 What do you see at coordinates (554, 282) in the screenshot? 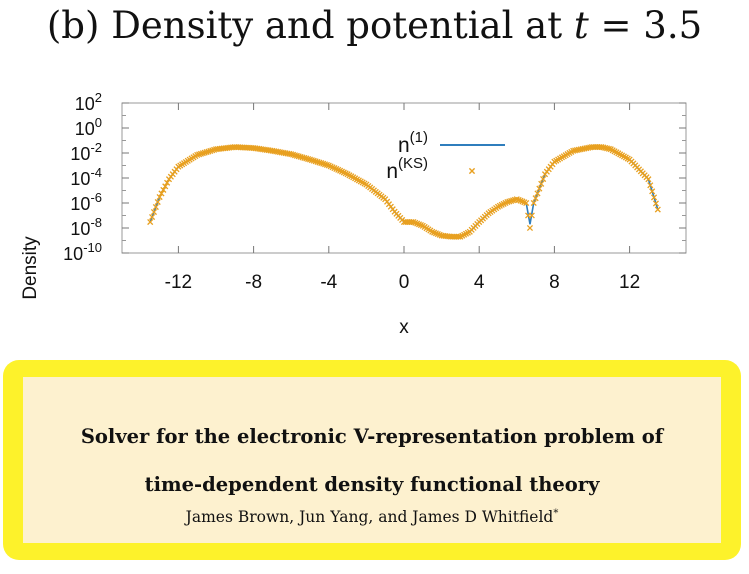
I see `x-tick-label: 8` at bounding box center [554, 282].